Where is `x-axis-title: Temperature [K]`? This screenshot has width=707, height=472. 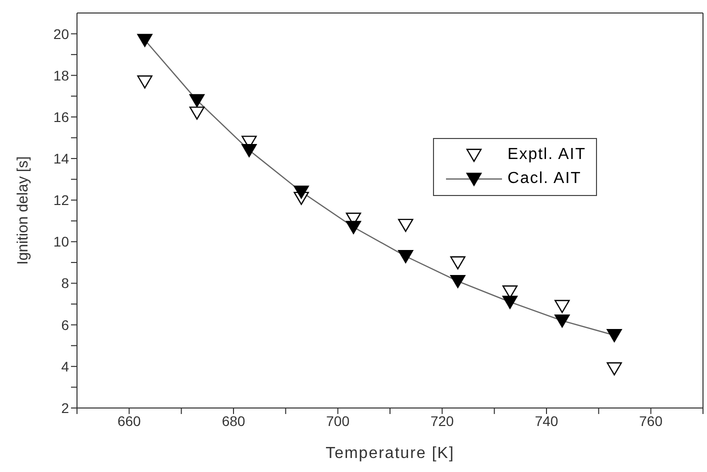
x-axis-title: Temperature [K] is located at coordinates (390, 453).